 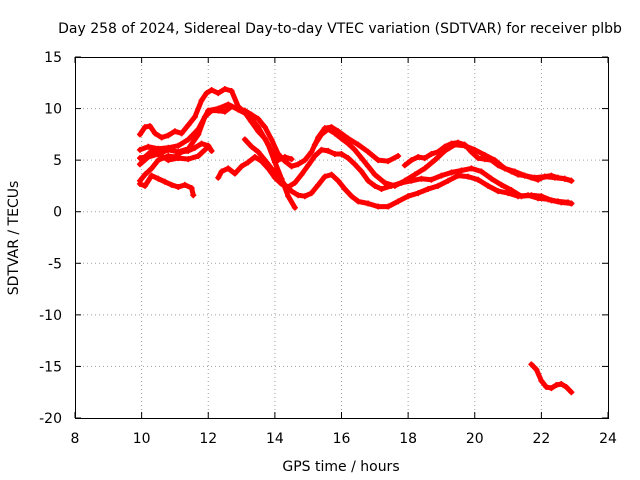 I want to click on x-tick-label: 24, so click(x=608, y=439).